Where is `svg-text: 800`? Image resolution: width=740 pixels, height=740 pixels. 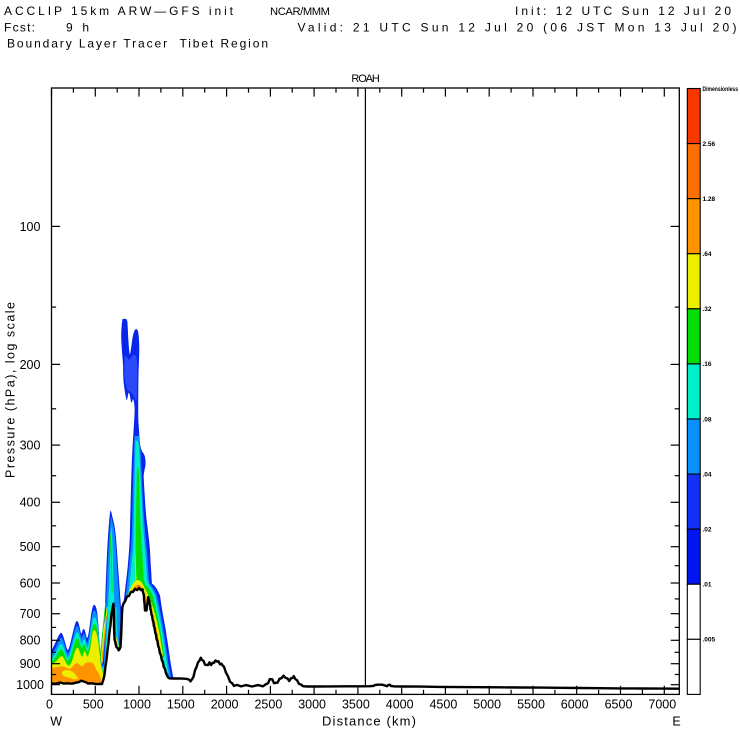
svg-text: 800 is located at coordinates (30, 641).